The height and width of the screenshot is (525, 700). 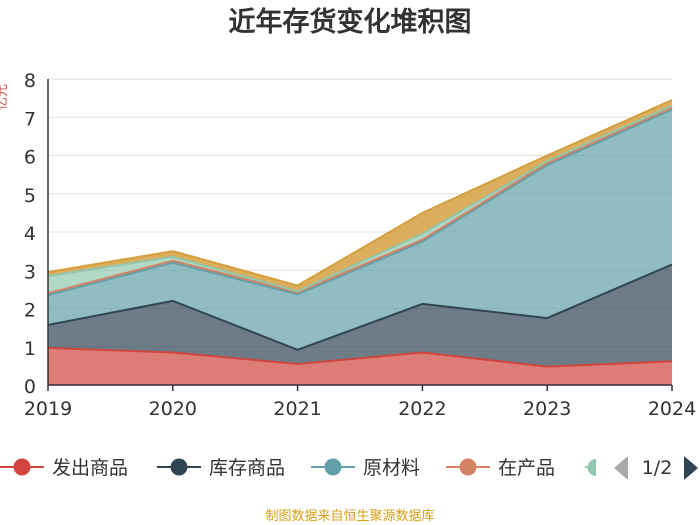 I want to click on y-axis-unit-label: 亿元, so click(x=5, y=97).